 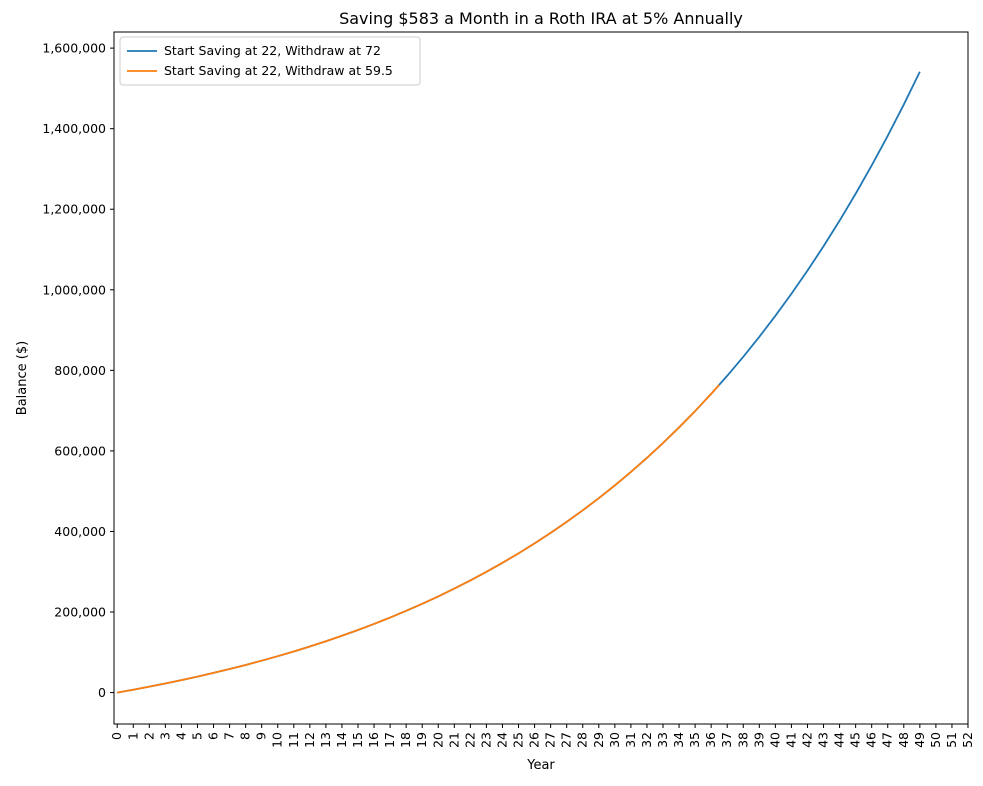 I want to click on x-tick-label: 46, so click(x=871, y=740).